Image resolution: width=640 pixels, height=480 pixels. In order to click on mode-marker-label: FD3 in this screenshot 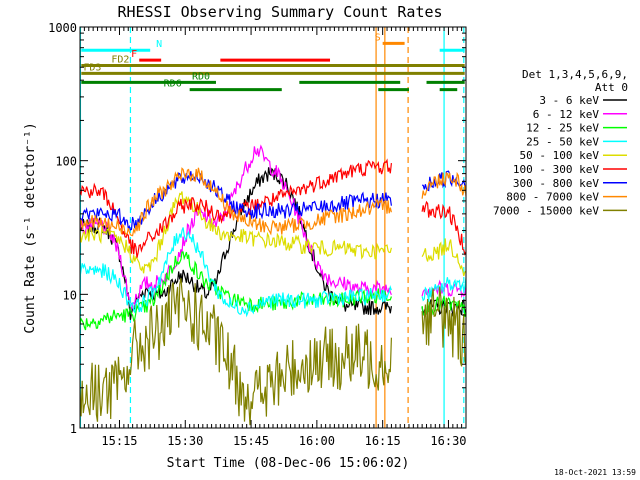, I will do `click(92, 67)`.